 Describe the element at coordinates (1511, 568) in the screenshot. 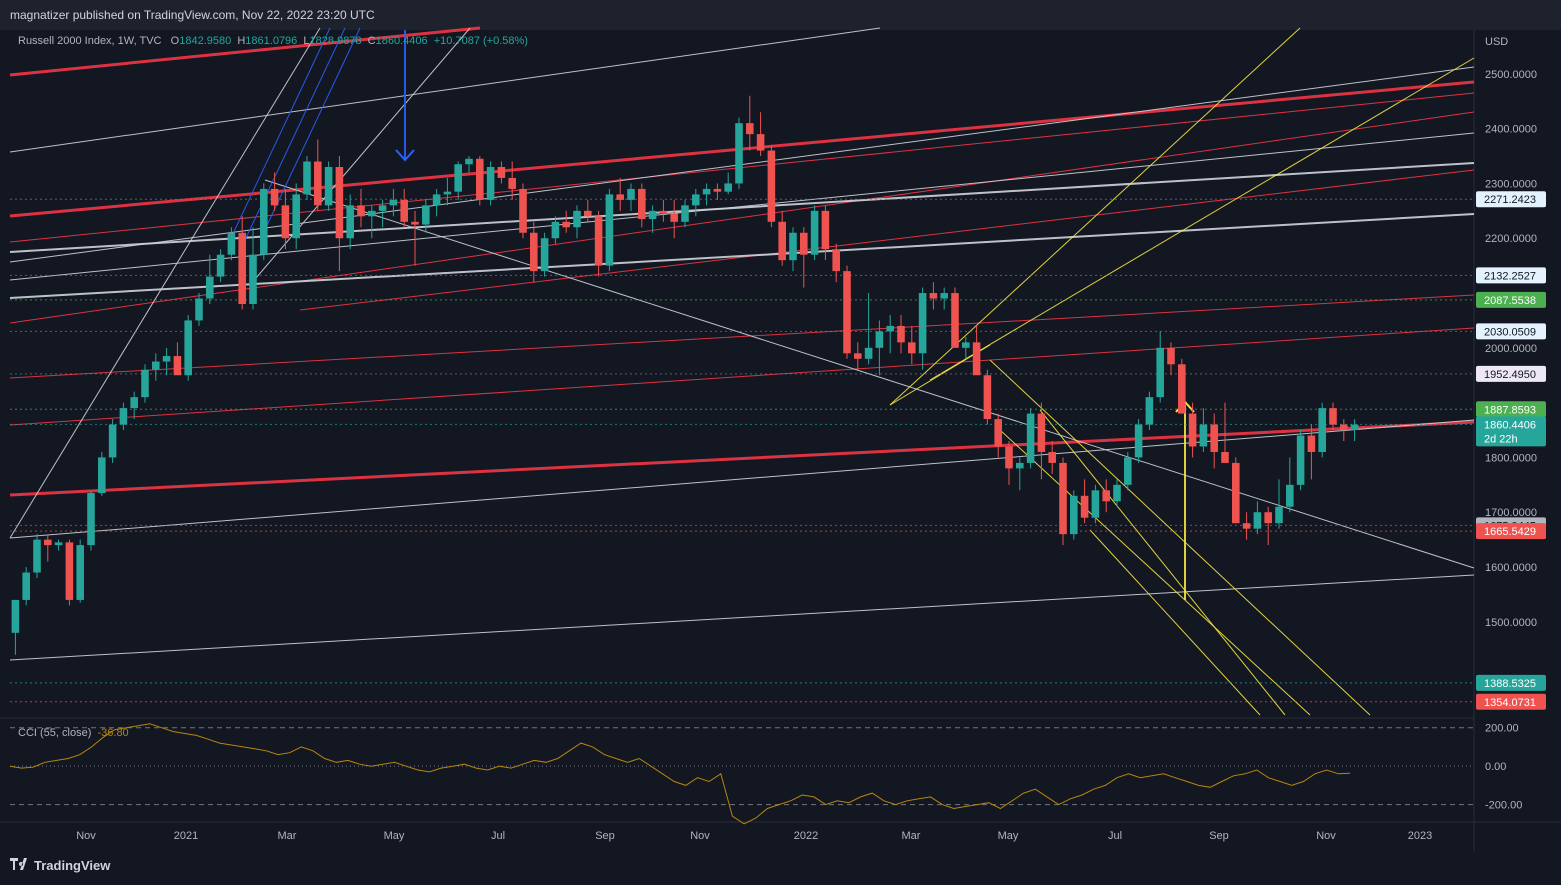

I see `y-tick-label-1: 1600.0000` at that location.